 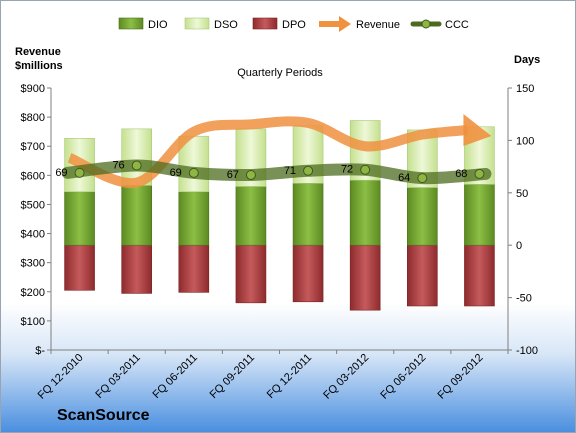 What do you see at coordinates (457, 25) in the screenshot?
I see `legend-label-ccc: CCC` at bounding box center [457, 25].